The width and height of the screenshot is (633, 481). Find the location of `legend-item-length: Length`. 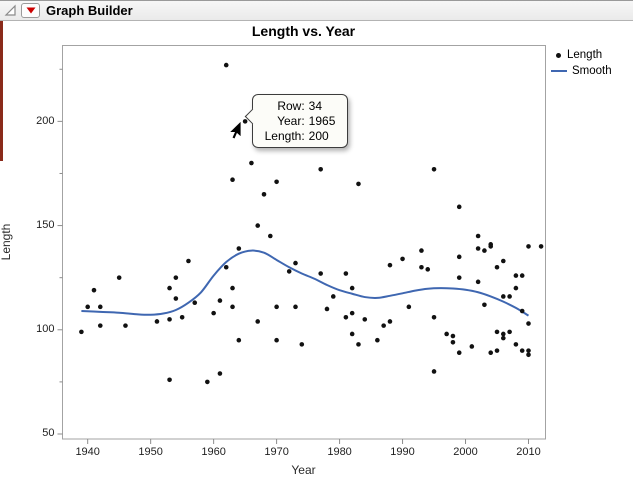

legend-item-length: Length is located at coordinates (581, 55).